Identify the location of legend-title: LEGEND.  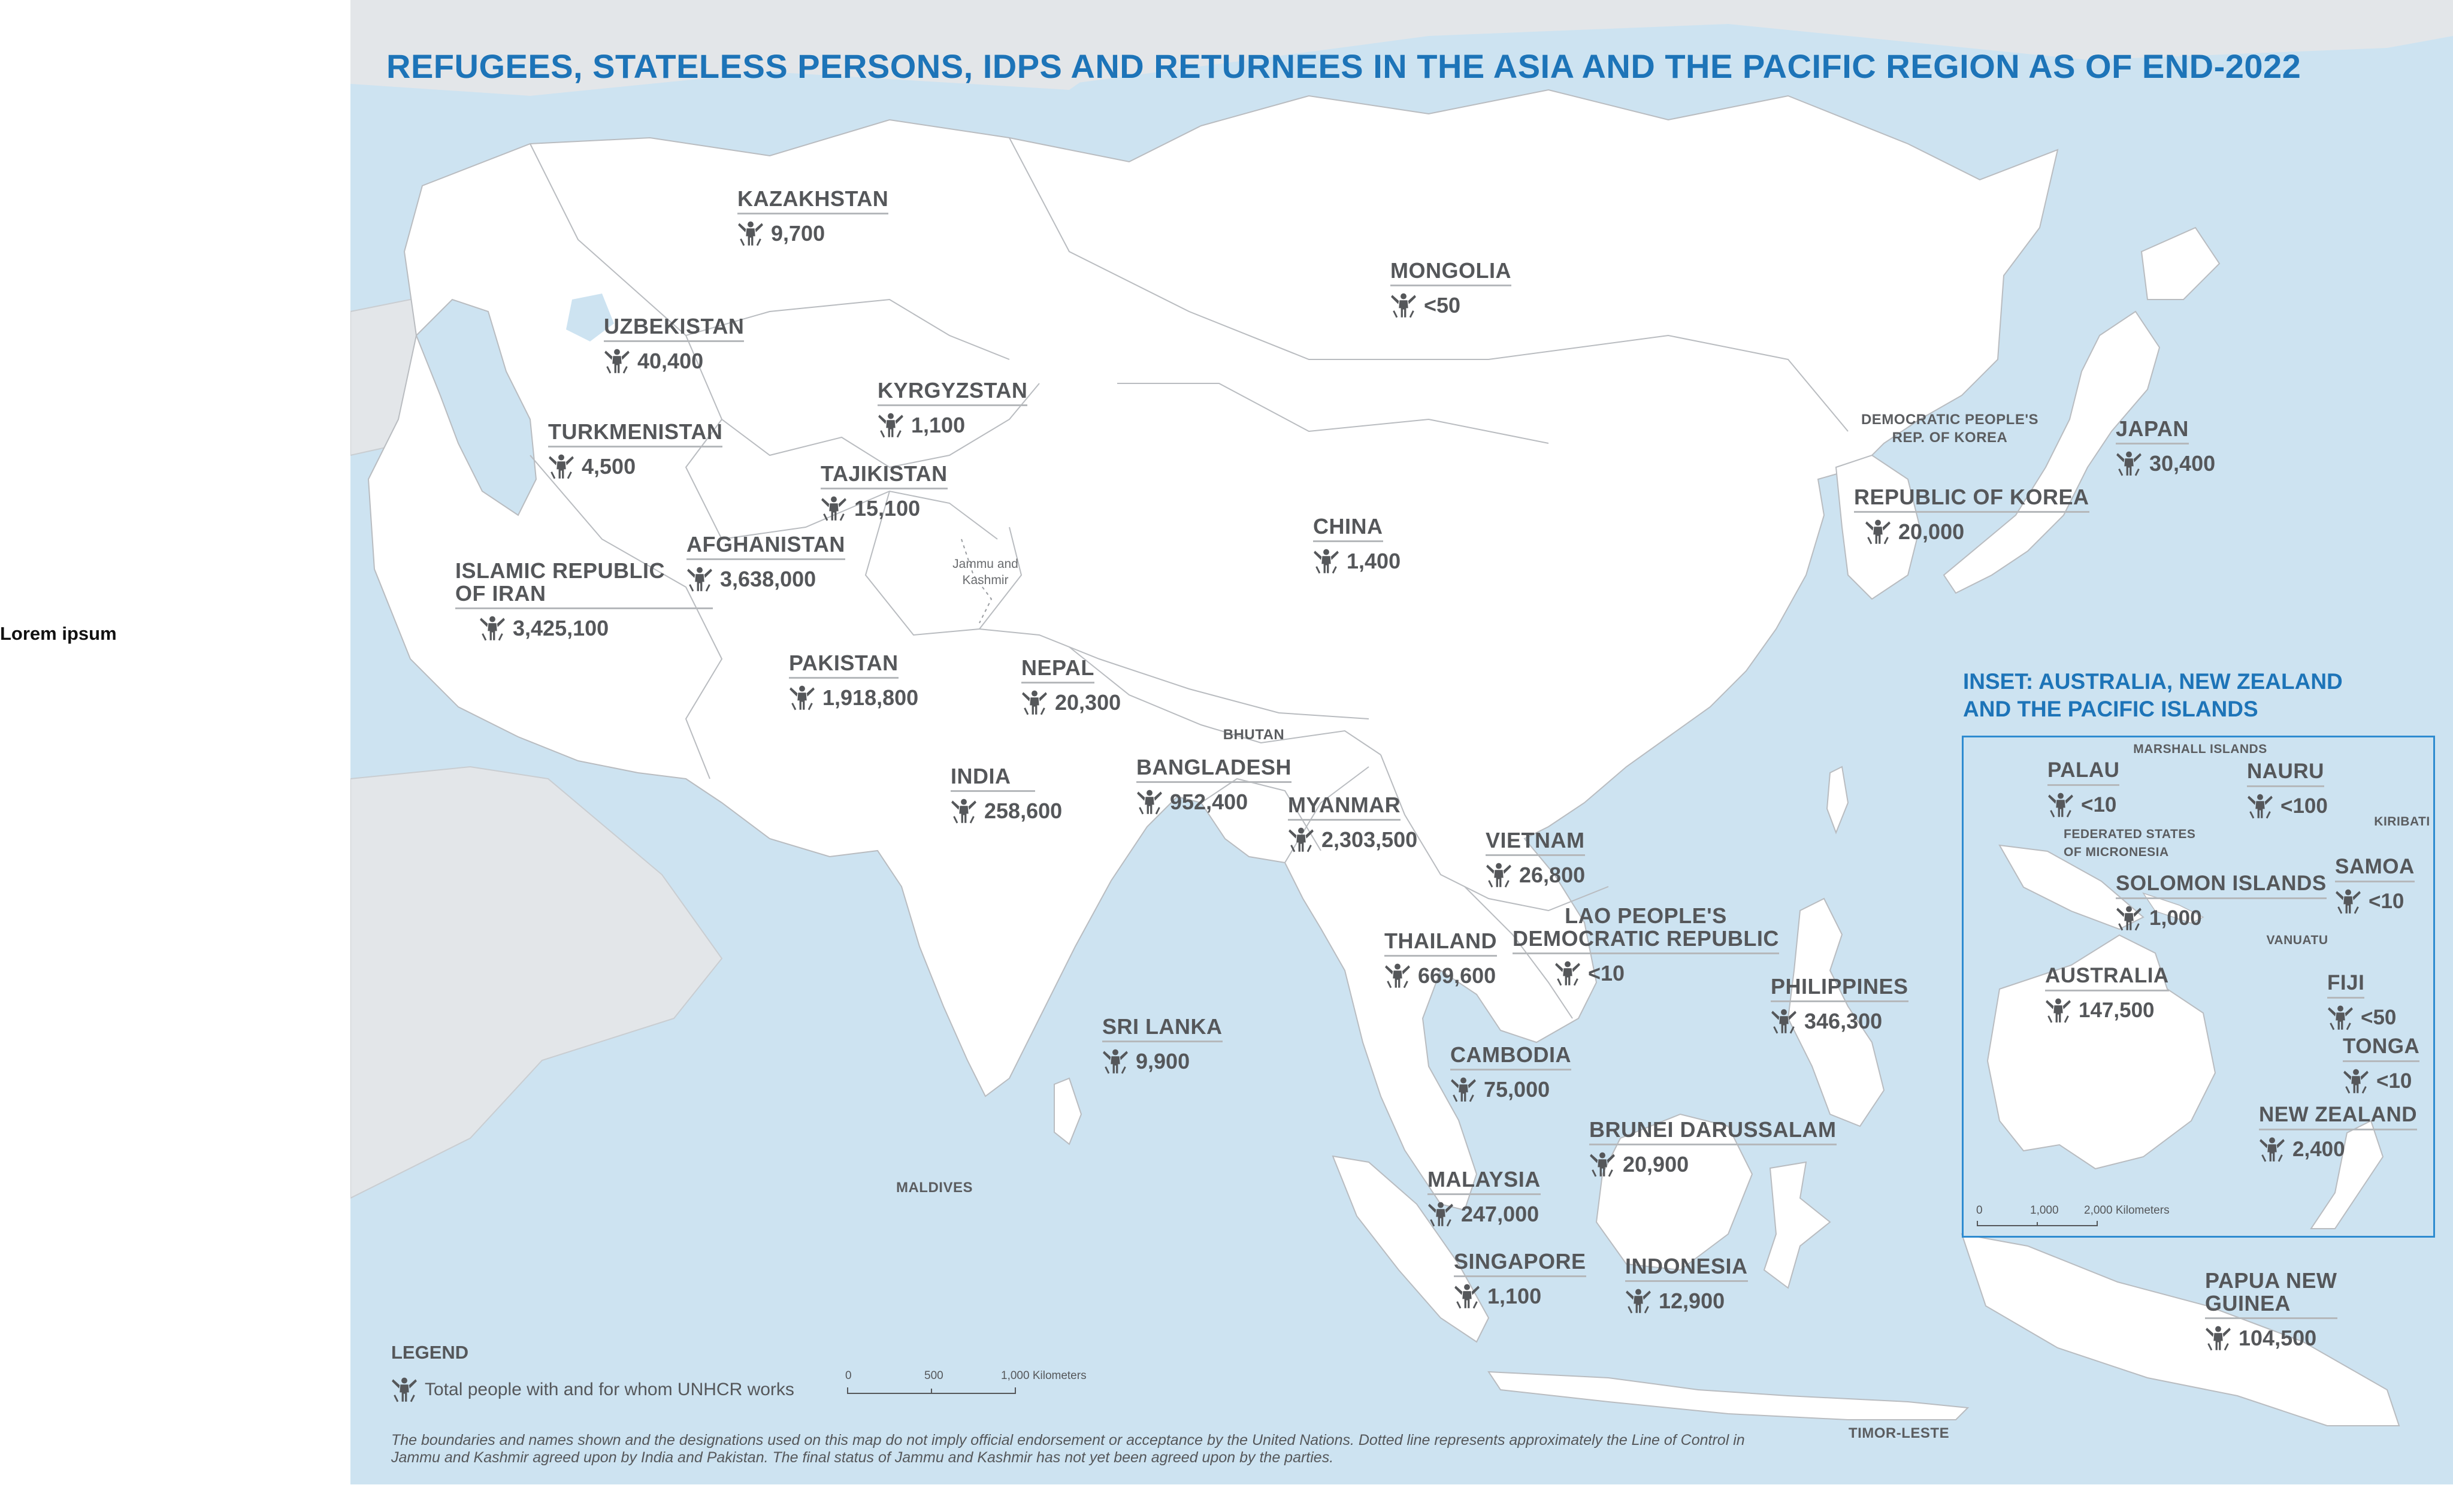
(430, 1352).